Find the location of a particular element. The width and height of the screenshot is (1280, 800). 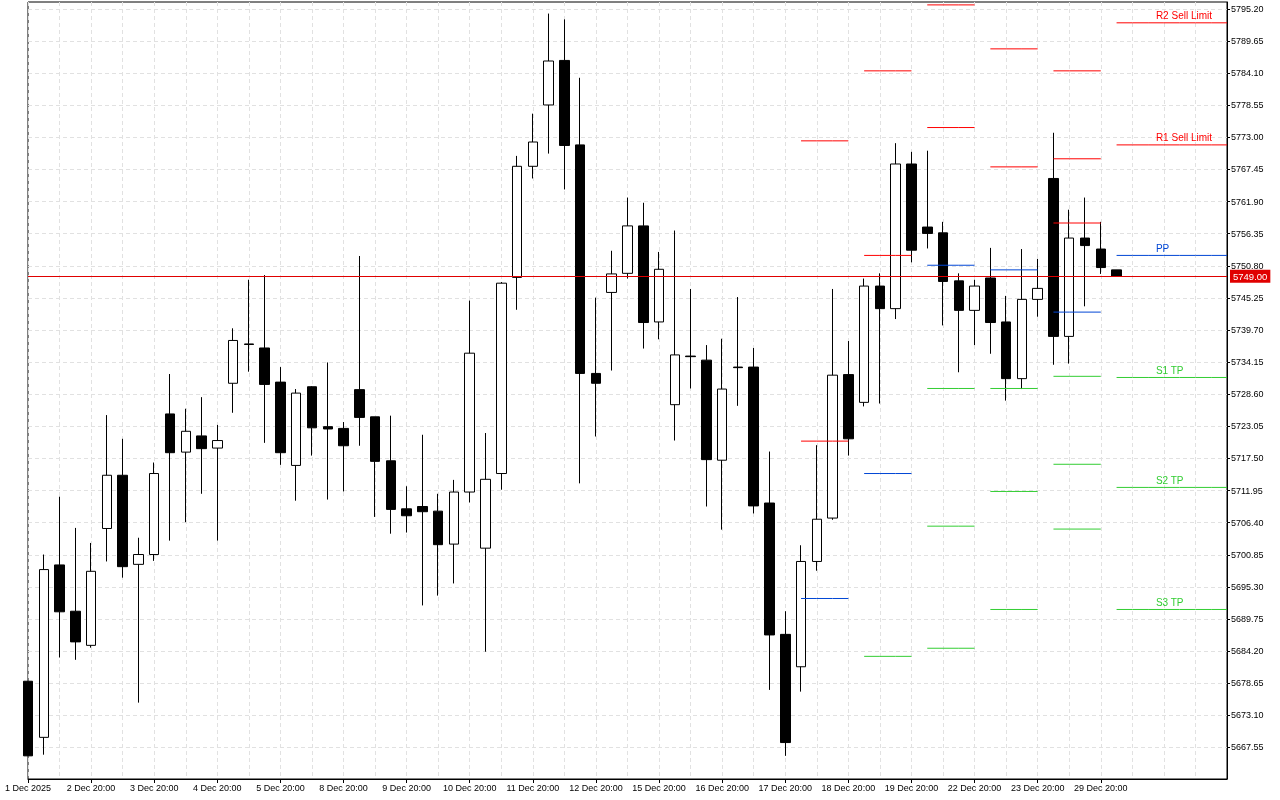

y-tick-label: 5756.35 is located at coordinates (1247, 233).